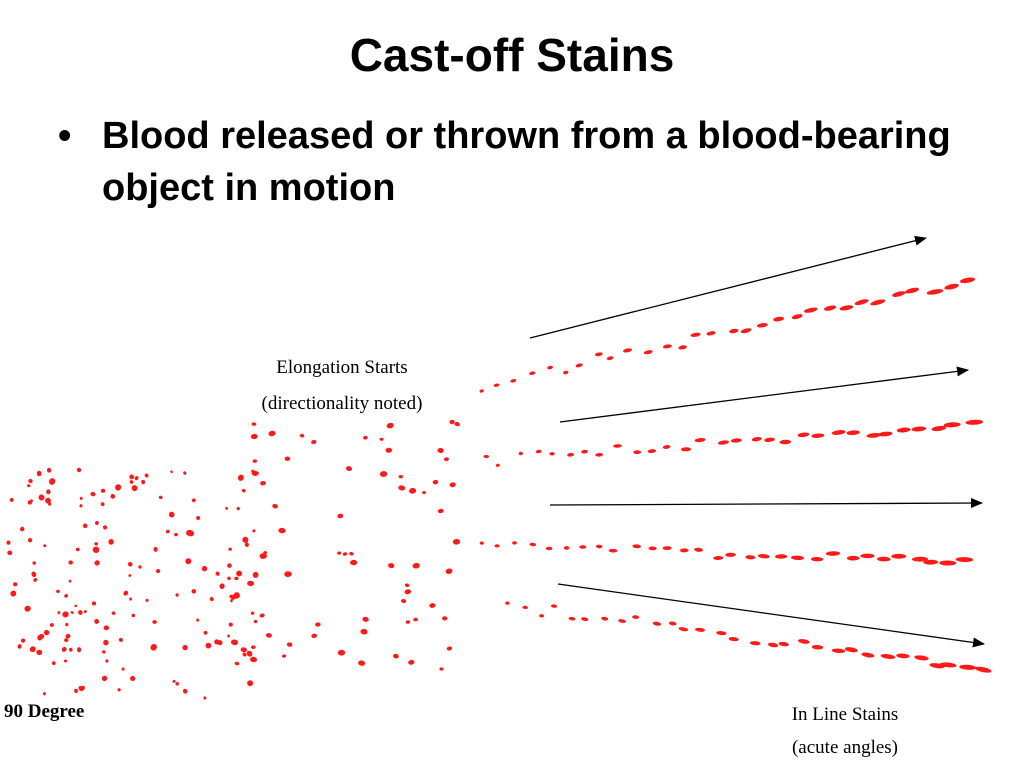 The image size is (1024, 768). I want to click on label-acute-angles: (acute angles), so click(845, 747).